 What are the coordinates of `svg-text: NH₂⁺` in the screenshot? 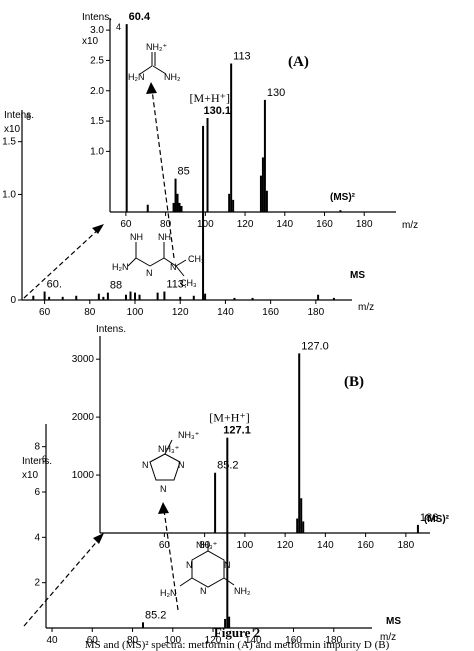 It's located at (156, 47).